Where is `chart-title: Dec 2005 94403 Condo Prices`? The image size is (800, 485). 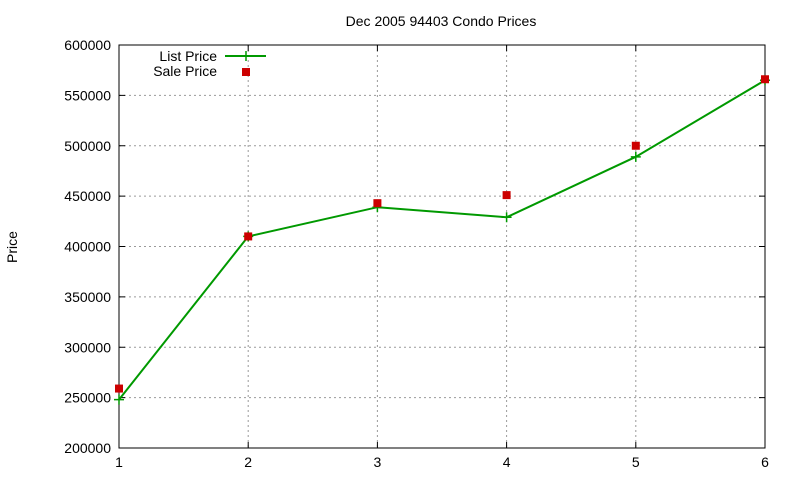
chart-title: Dec 2005 94403 Condo Prices is located at coordinates (441, 21).